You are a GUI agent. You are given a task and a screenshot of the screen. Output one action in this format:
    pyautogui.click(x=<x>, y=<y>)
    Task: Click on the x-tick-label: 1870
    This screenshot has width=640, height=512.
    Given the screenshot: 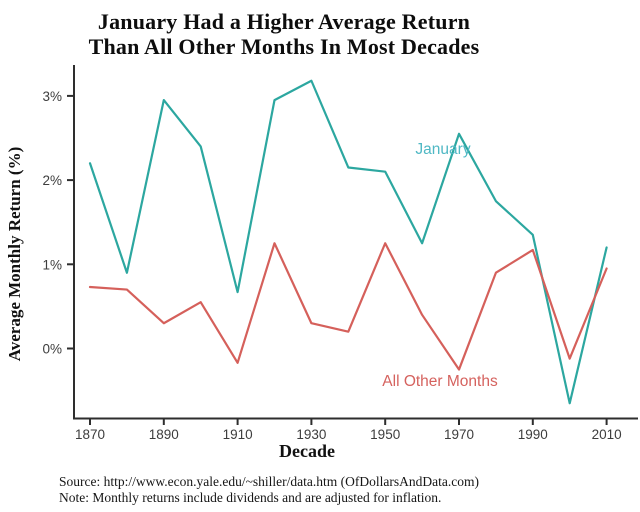 What is the action you would take?
    pyautogui.click(x=90, y=434)
    